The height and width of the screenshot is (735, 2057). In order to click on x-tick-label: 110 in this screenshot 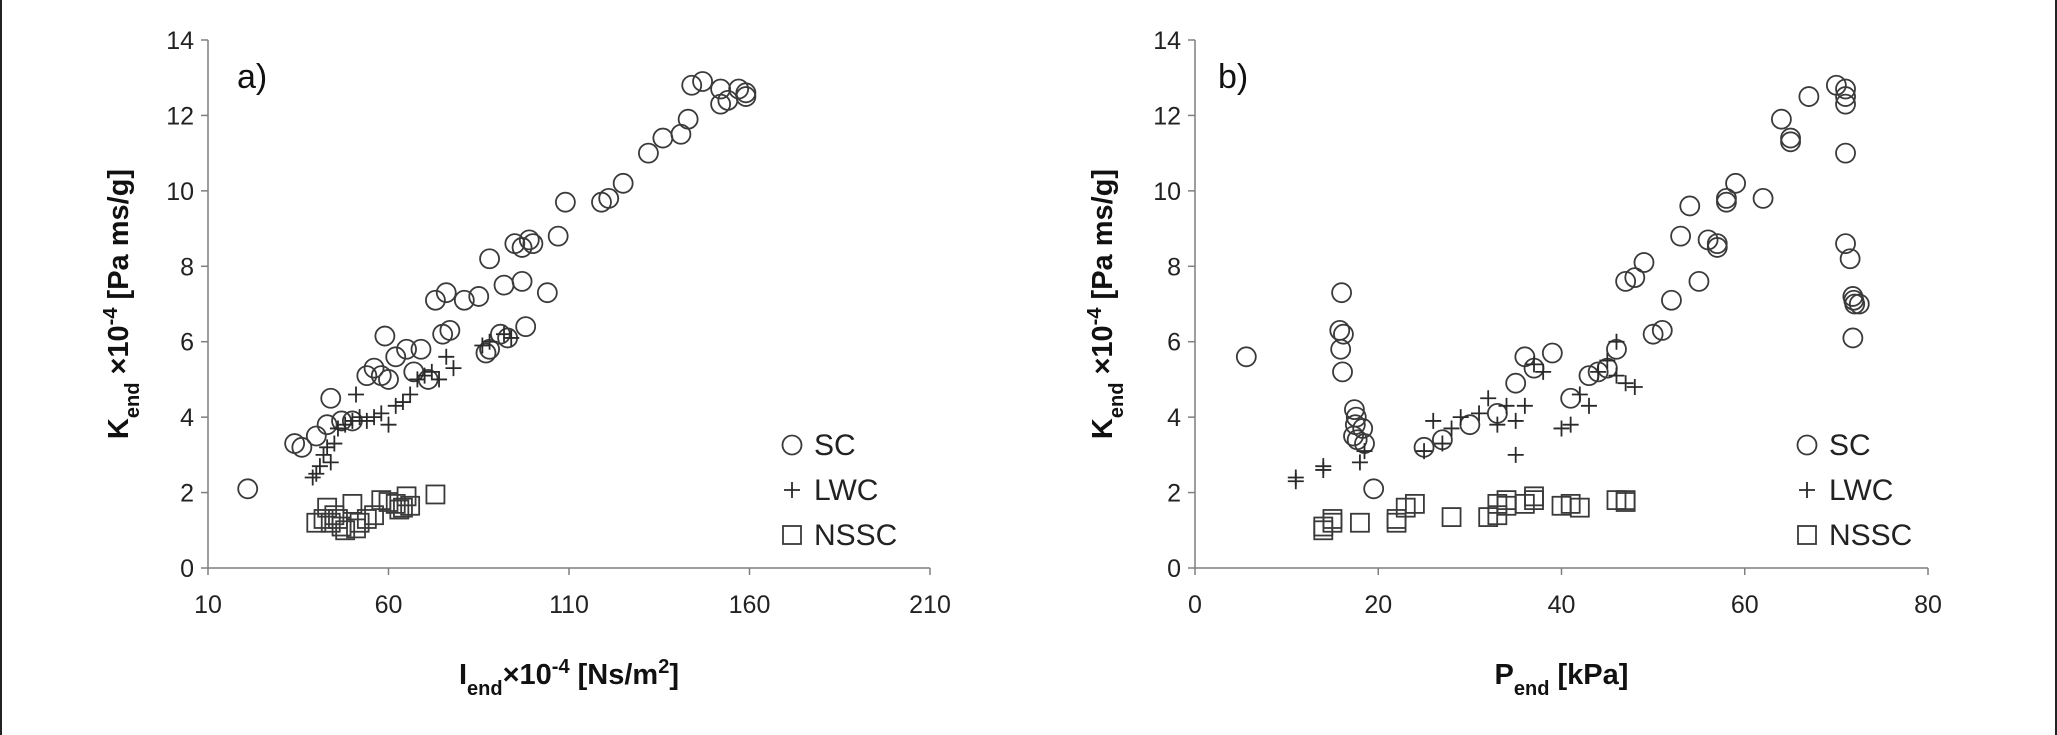, I will do `click(569, 605)`.